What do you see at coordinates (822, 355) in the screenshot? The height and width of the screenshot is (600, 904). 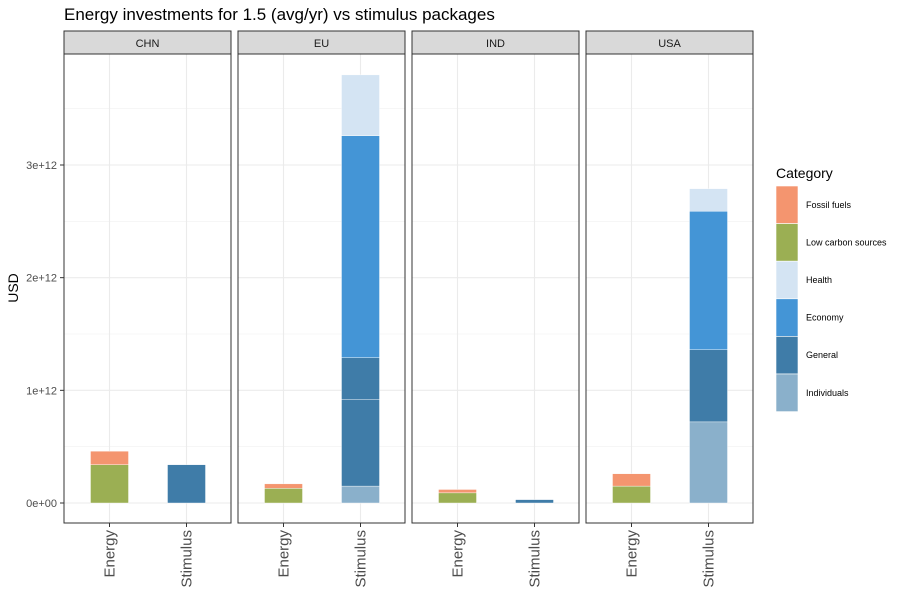 I see `legend-label: General` at bounding box center [822, 355].